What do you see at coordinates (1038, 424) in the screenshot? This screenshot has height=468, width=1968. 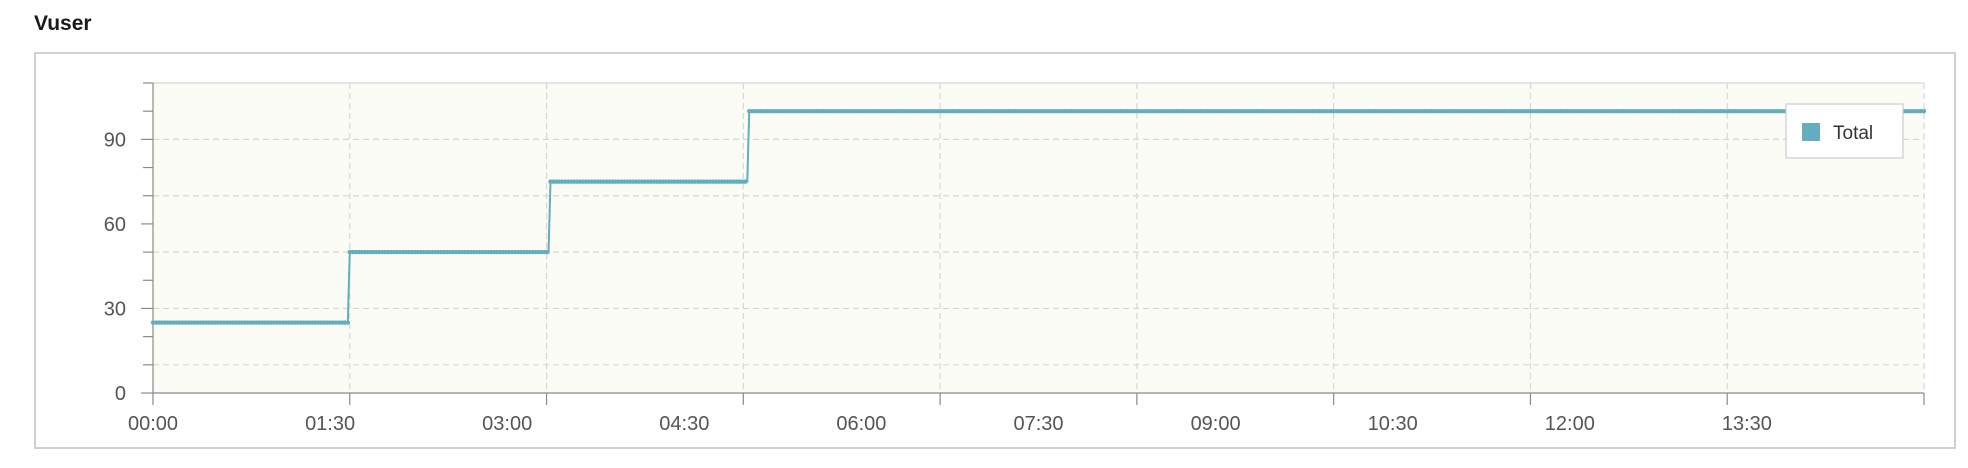 I see `x-tick-label: 07:30` at bounding box center [1038, 424].